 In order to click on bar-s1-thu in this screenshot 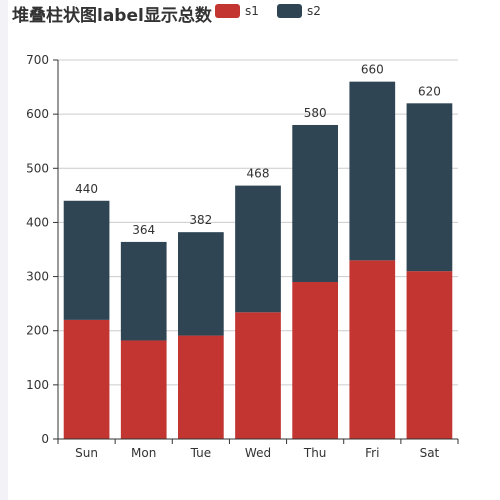, I will do `click(315, 360)`.